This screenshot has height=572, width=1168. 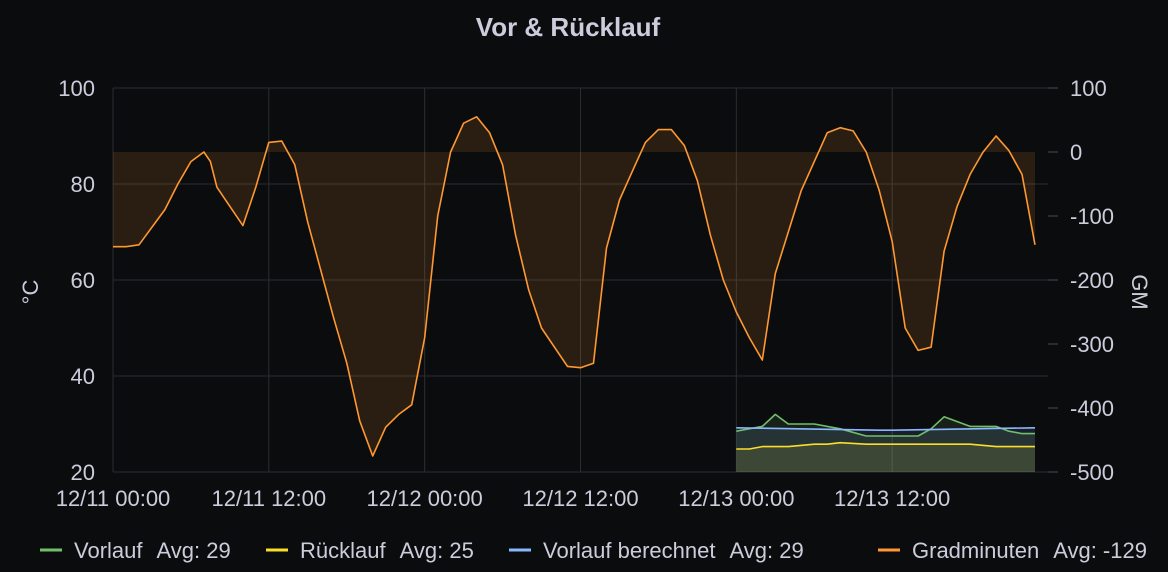 What do you see at coordinates (580, 498) in the screenshot?
I see `x-tick-label: 12/12 12:00` at bounding box center [580, 498].